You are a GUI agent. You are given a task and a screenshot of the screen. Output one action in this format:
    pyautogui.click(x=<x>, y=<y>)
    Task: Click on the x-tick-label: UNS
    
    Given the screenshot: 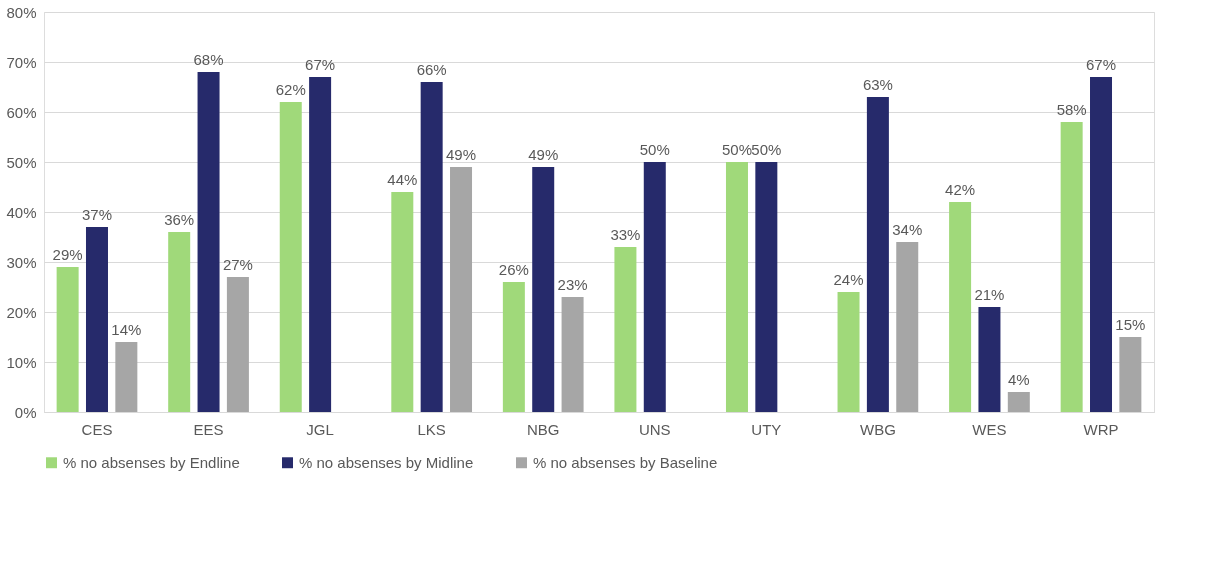 What is the action you would take?
    pyautogui.click(x=654, y=429)
    